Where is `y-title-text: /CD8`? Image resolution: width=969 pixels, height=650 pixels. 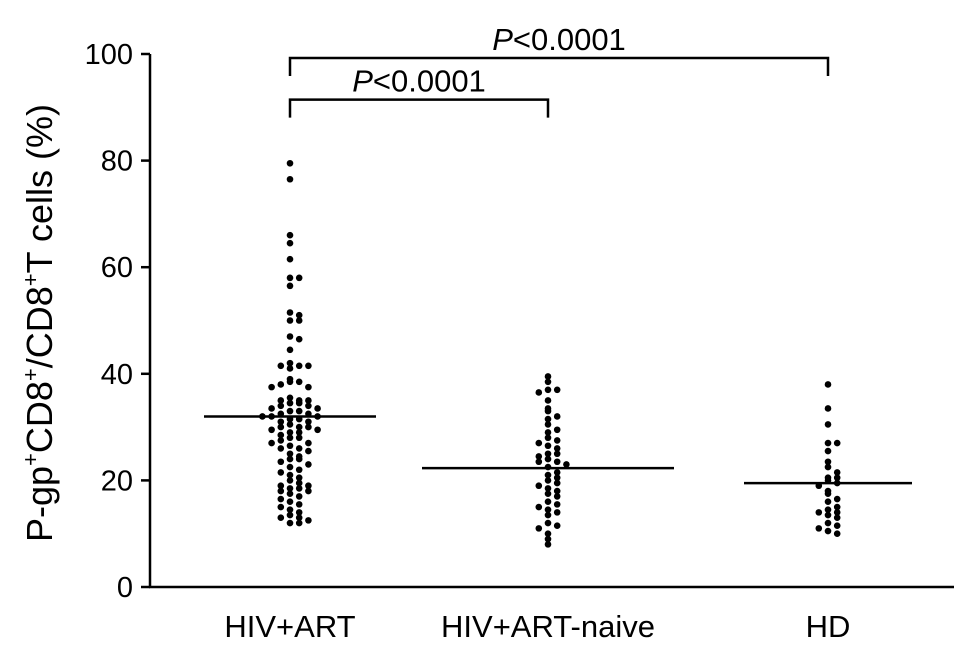
y-title-text: /CD8 is located at coordinates (39, 327).